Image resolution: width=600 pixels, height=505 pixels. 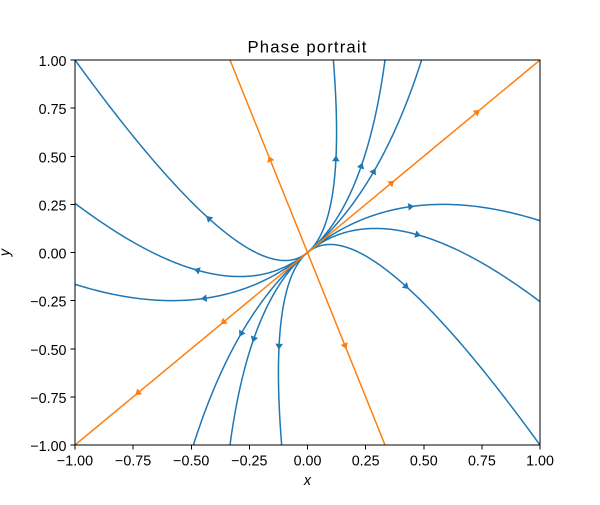 What do you see at coordinates (308, 47) in the screenshot?
I see `svg-text: Phase portrait` at bounding box center [308, 47].